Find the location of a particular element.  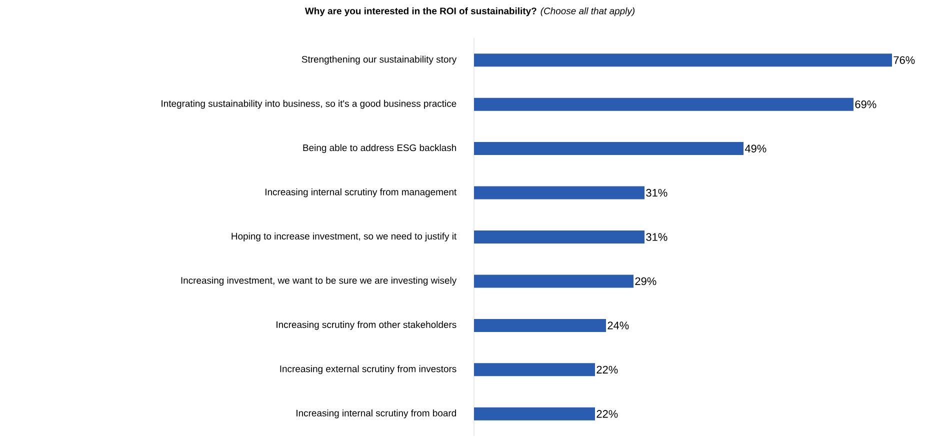

y-tick-label: Increasing investment, we want to be sure we are investing wisely is located at coordinates (319, 281).